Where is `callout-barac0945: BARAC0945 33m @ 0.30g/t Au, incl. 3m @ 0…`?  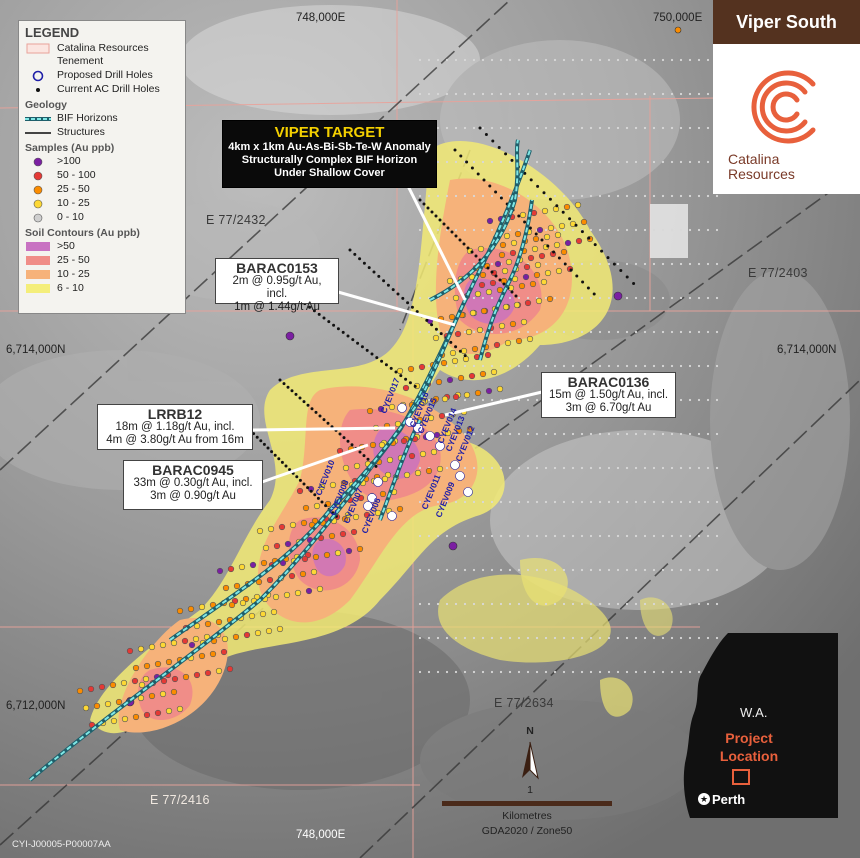
callout-barac0945: BARAC0945 33m @ 0.30g/t Au, incl. 3m @ 0… is located at coordinates (193, 485).